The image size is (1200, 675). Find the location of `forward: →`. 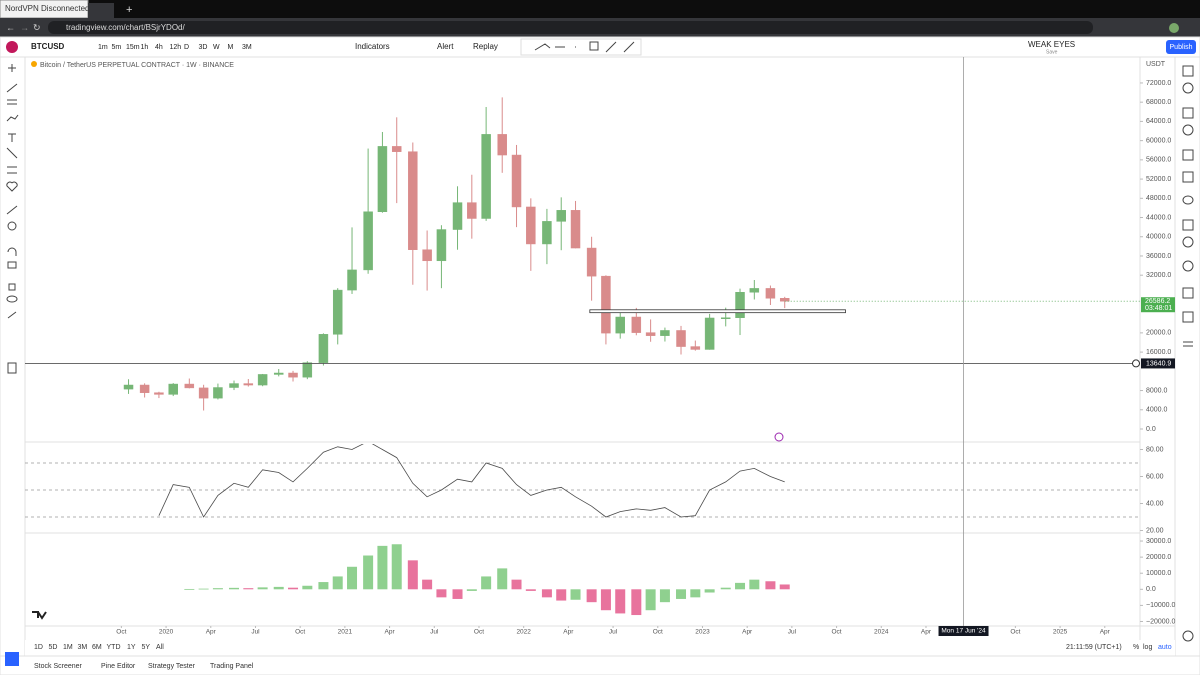

forward: → is located at coordinates (24, 27).